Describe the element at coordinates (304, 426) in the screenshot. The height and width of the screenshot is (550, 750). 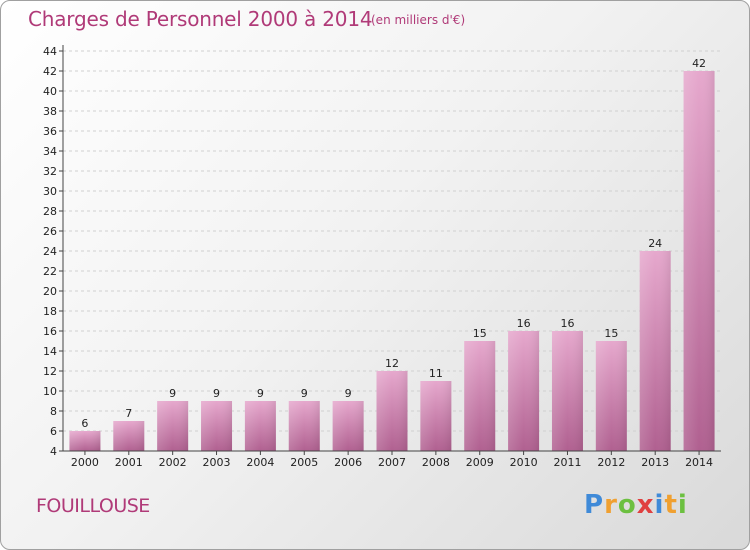
I see `bar-shade-2005` at that location.